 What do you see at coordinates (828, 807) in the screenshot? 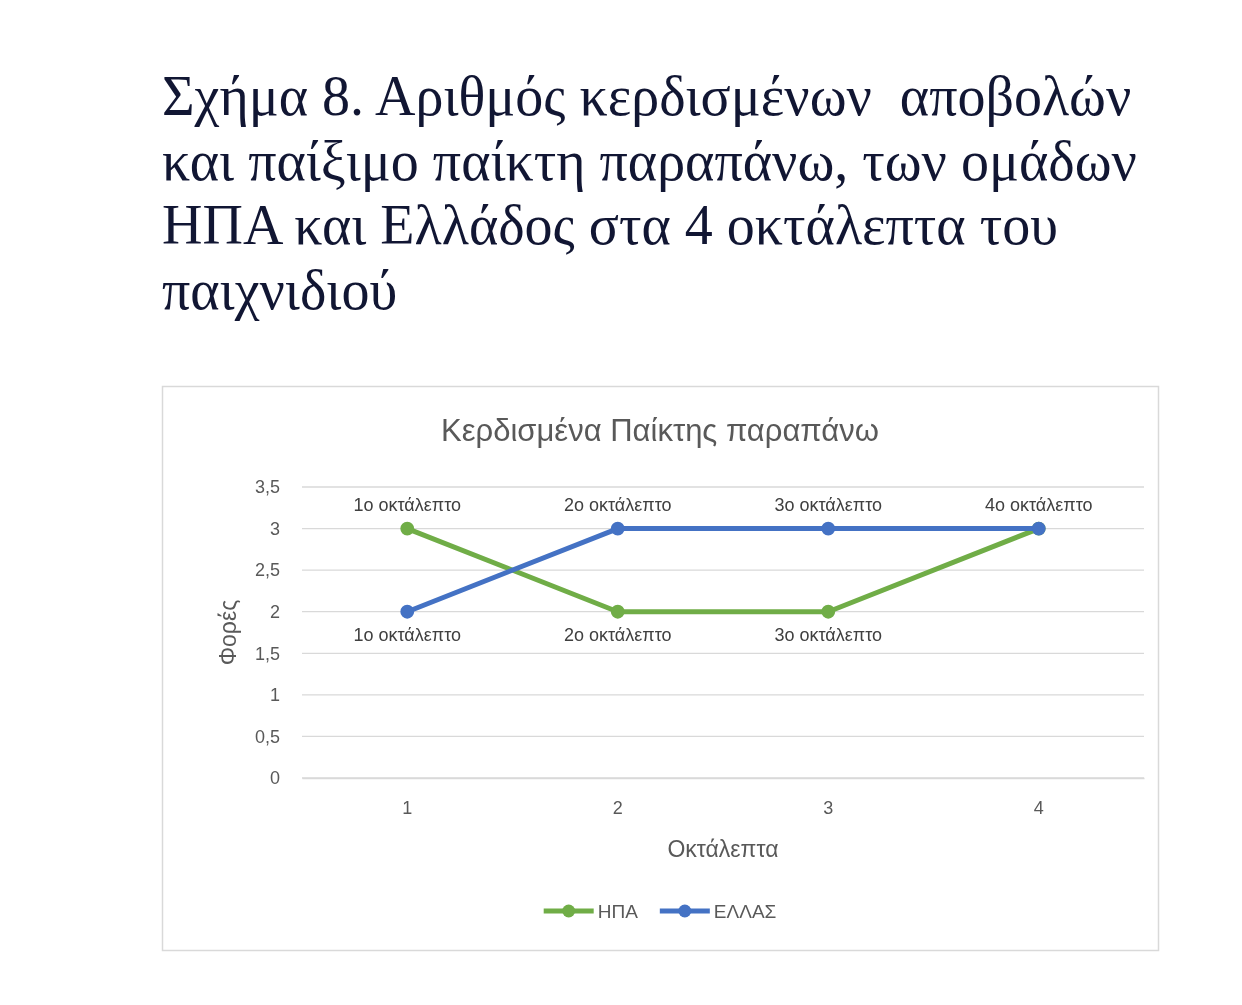
I see `x-tick-label: 3` at bounding box center [828, 807].